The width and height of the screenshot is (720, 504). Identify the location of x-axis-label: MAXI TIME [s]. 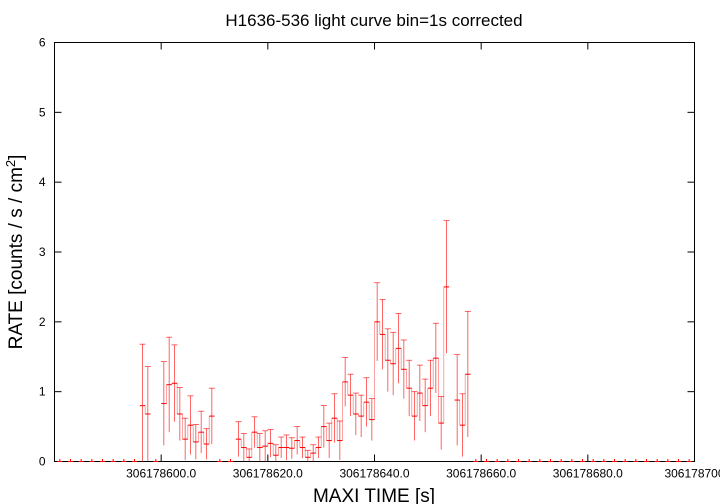
(374, 495).